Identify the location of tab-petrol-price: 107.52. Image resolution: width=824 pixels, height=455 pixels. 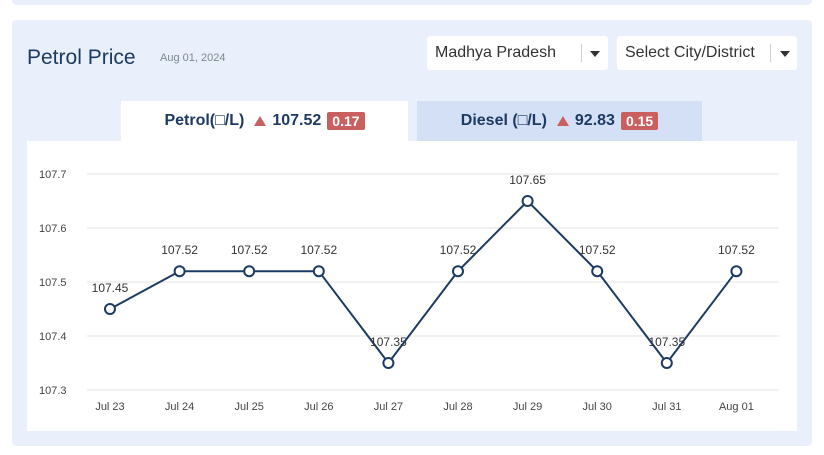
(297, 120).